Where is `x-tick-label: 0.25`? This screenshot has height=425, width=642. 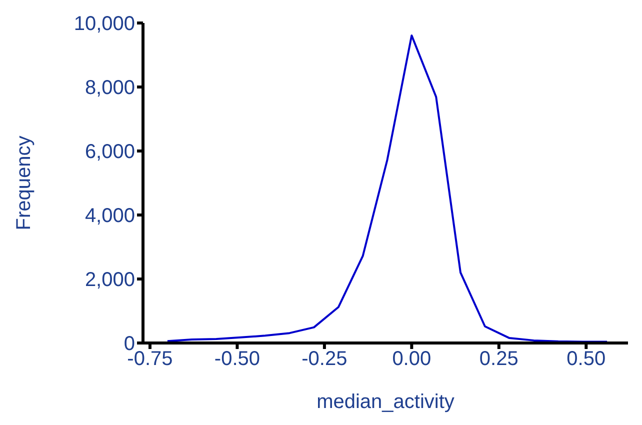 x-tick-label: 0.25 is located at coordinates (498, 359).